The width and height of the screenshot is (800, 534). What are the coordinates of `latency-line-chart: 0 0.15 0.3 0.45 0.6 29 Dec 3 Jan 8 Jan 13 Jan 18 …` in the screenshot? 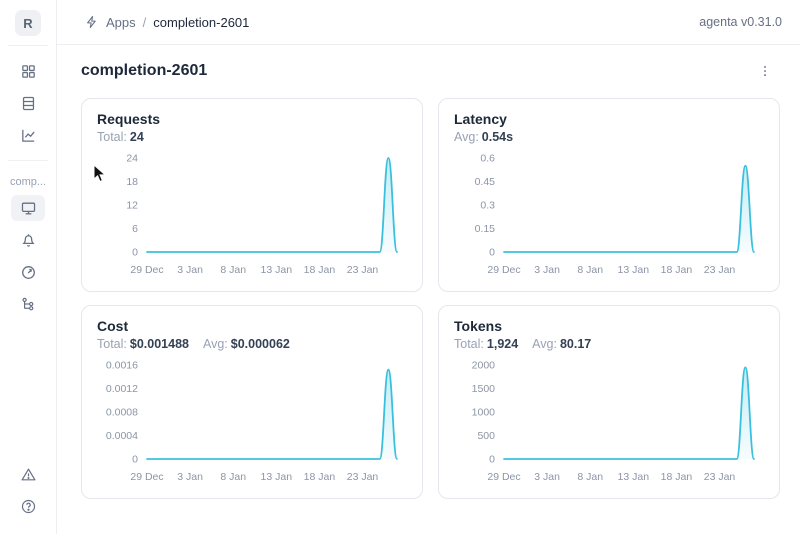 It's located at (615, 214).